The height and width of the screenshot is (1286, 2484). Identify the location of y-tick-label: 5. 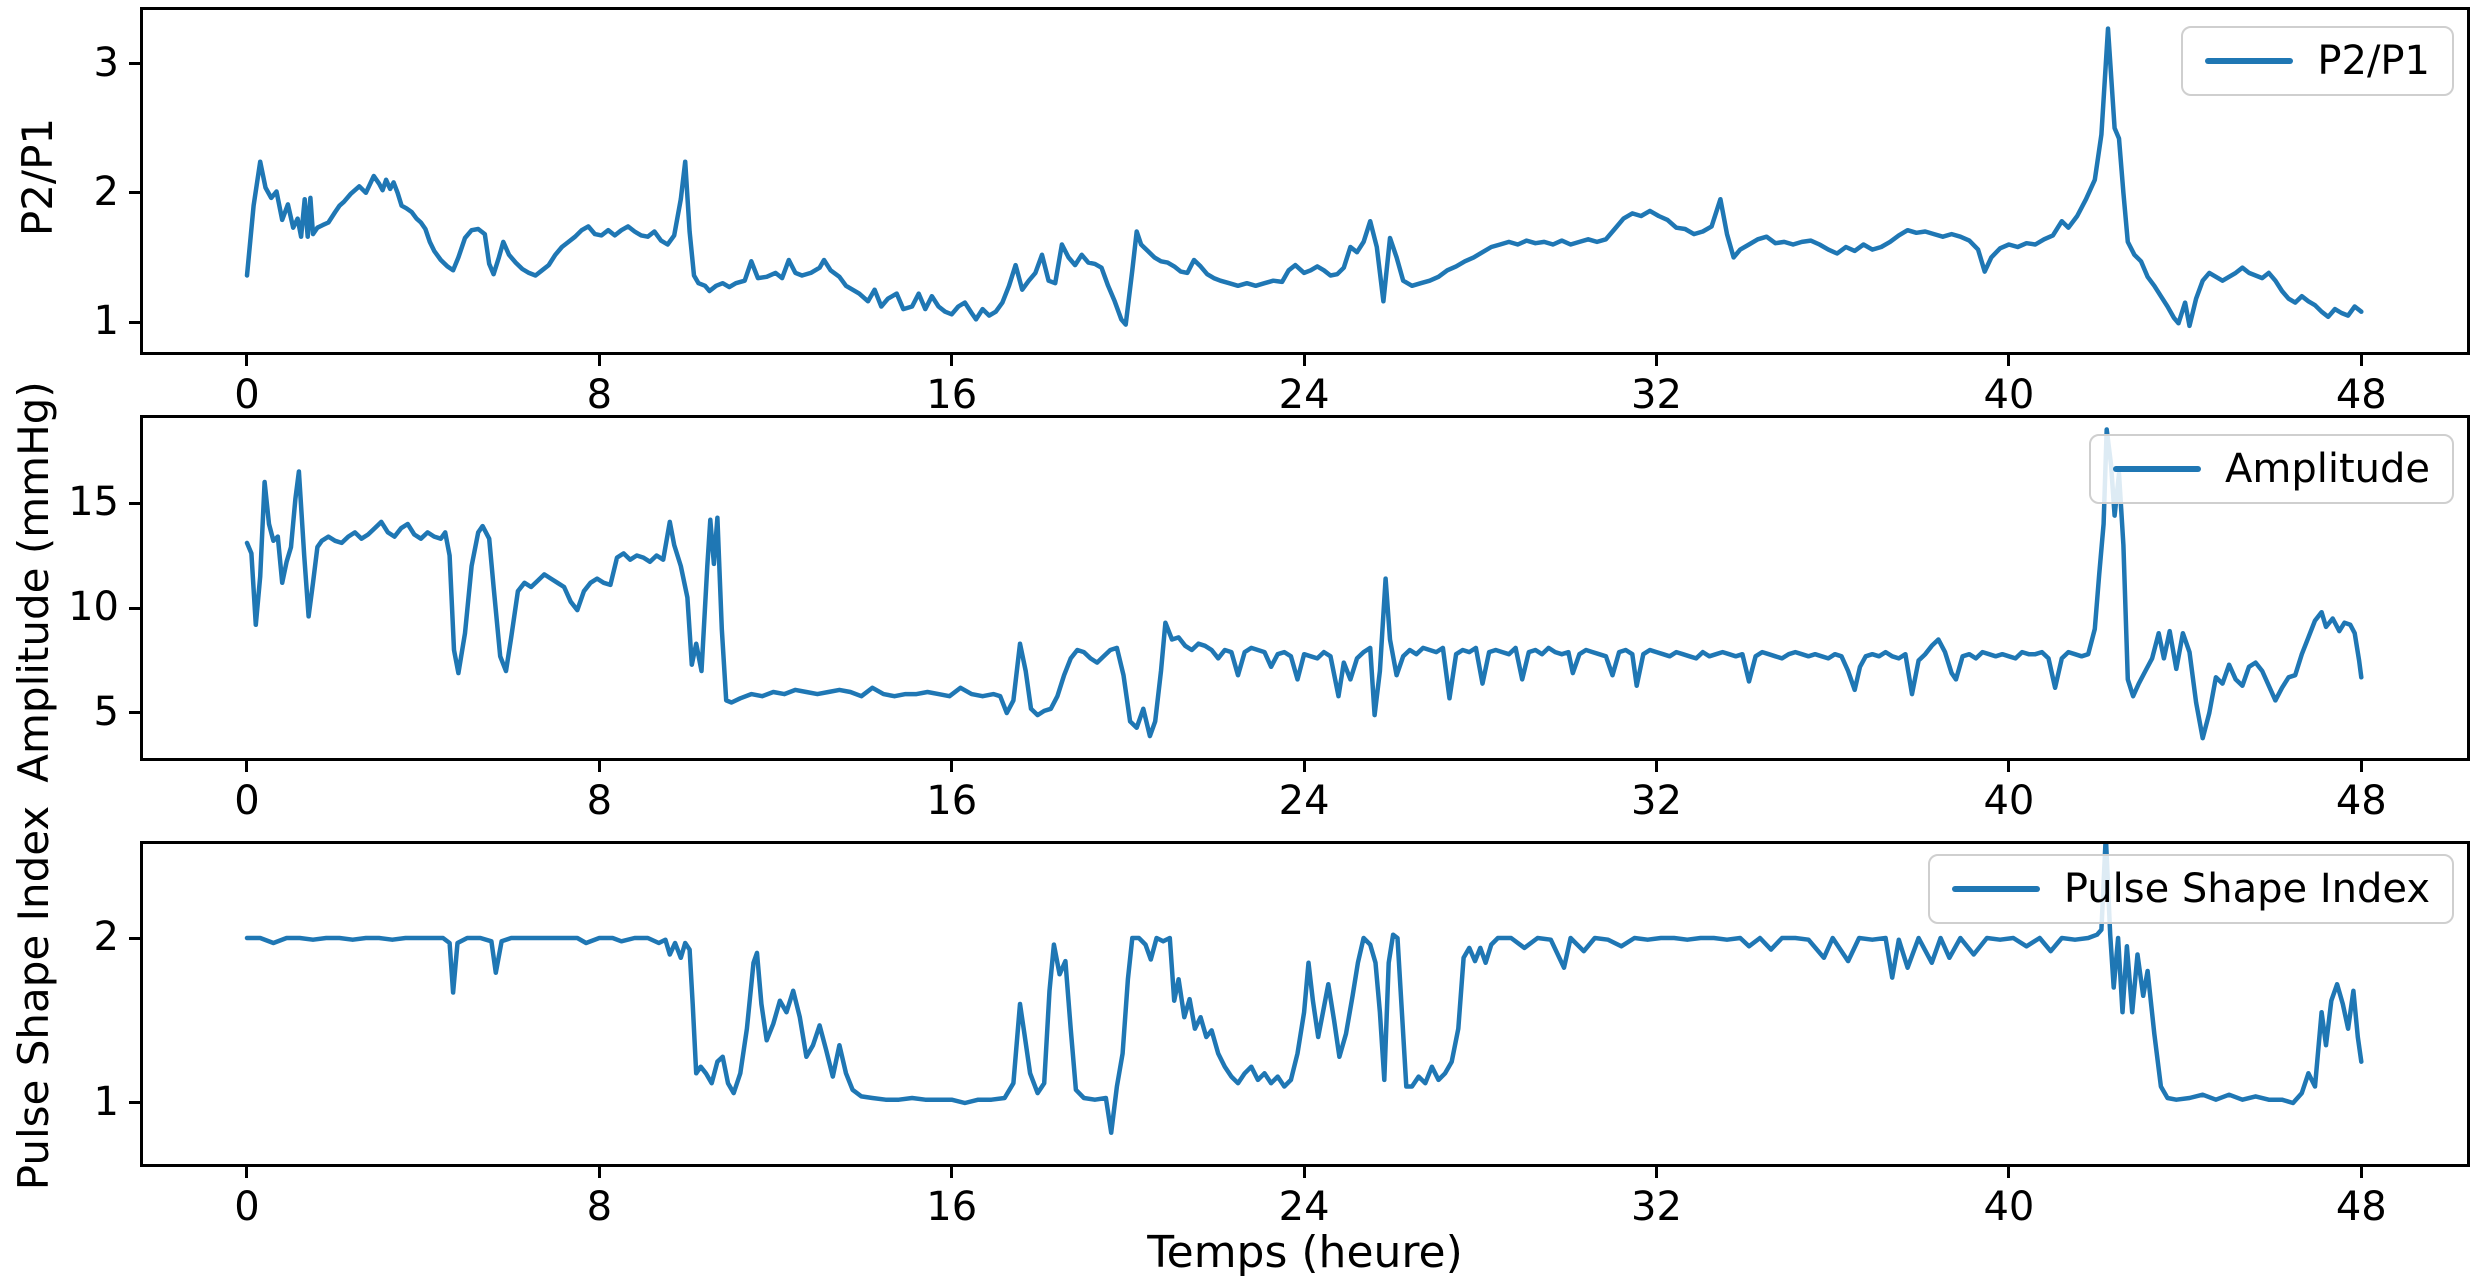
(106, 711).